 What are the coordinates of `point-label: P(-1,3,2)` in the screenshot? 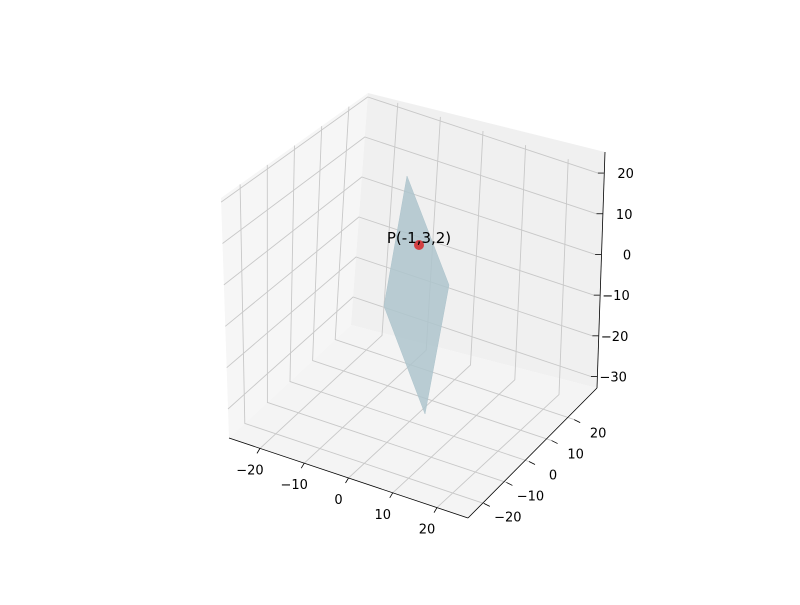 It's located at (419, 238).